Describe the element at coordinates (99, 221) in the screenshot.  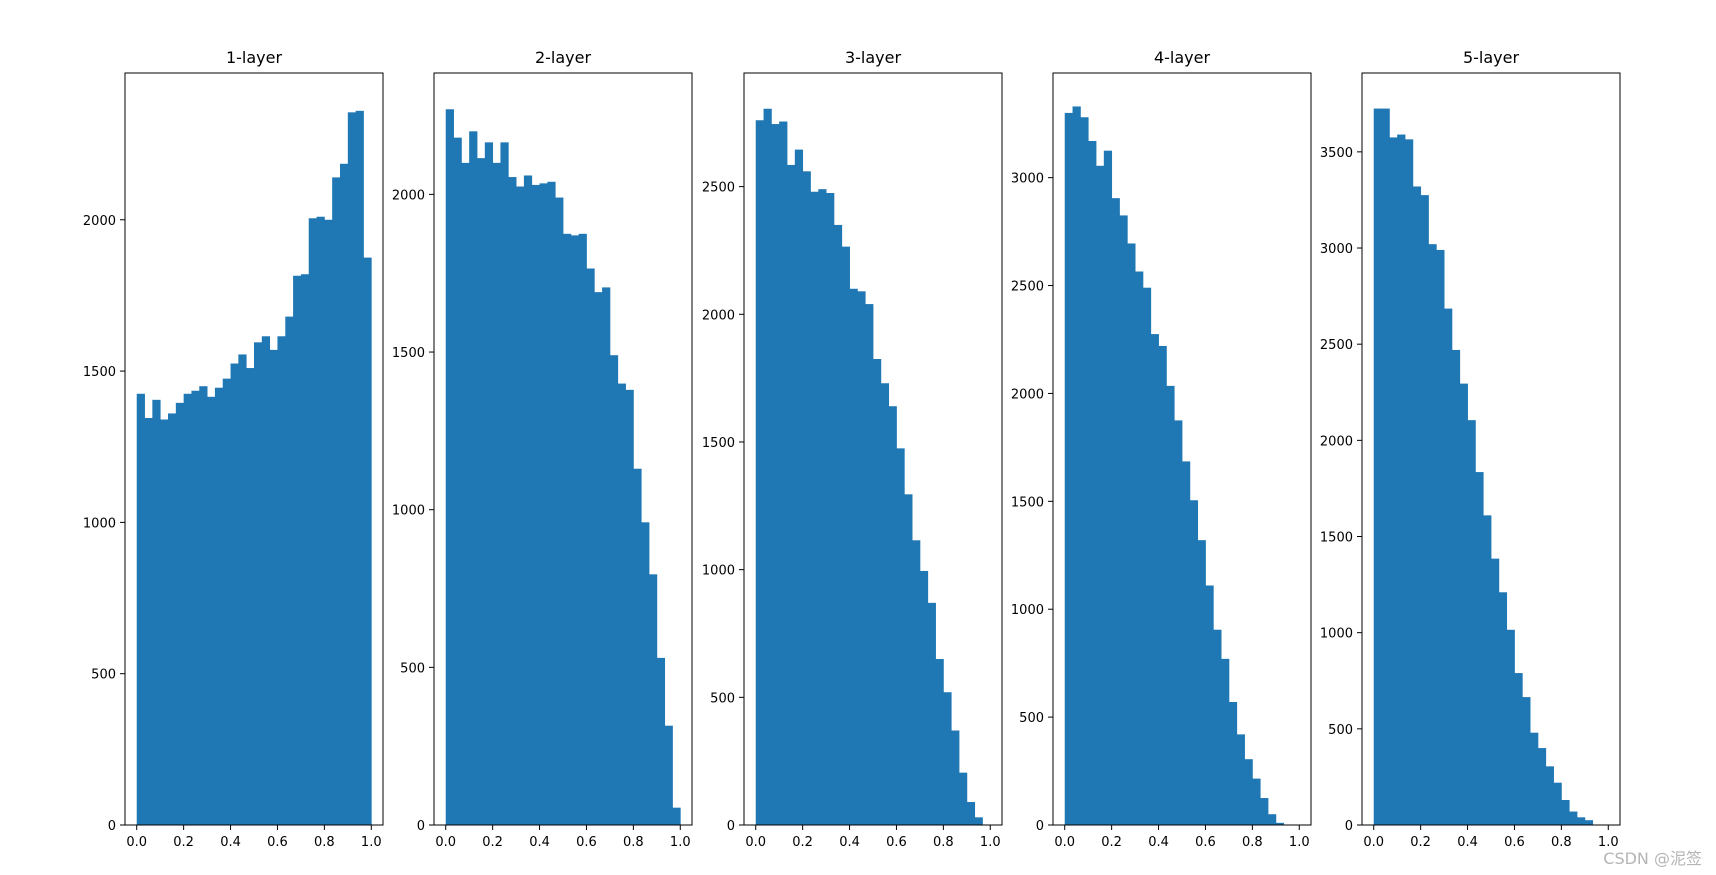
I see `y-tick-label: 2000` at that location.